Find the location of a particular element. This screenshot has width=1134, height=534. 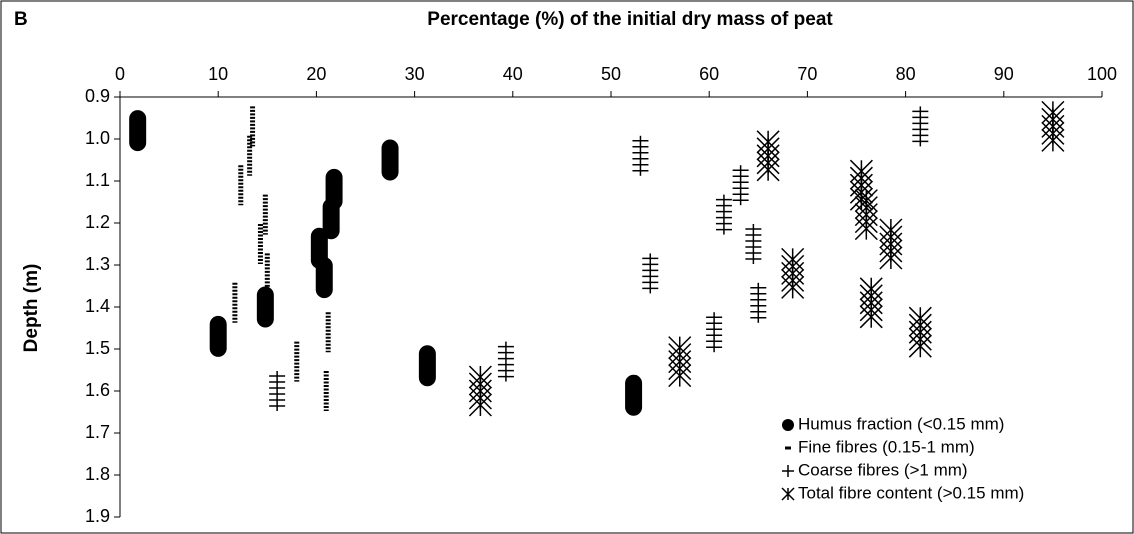

legend-entry: Total fibre content (>0.15 mm) is located at coordinates (902, 492).